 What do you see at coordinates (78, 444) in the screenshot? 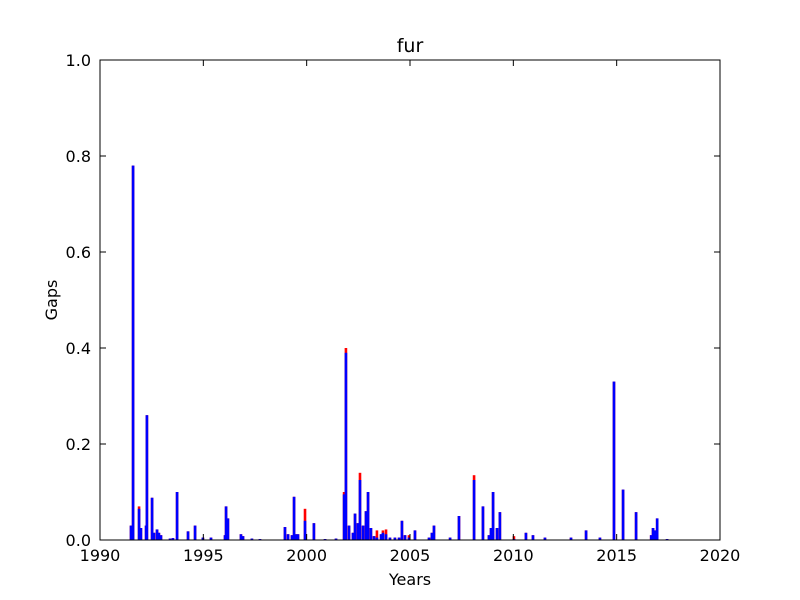
I see `y-tick-label: 0.2` at bounding box center [78, 444].